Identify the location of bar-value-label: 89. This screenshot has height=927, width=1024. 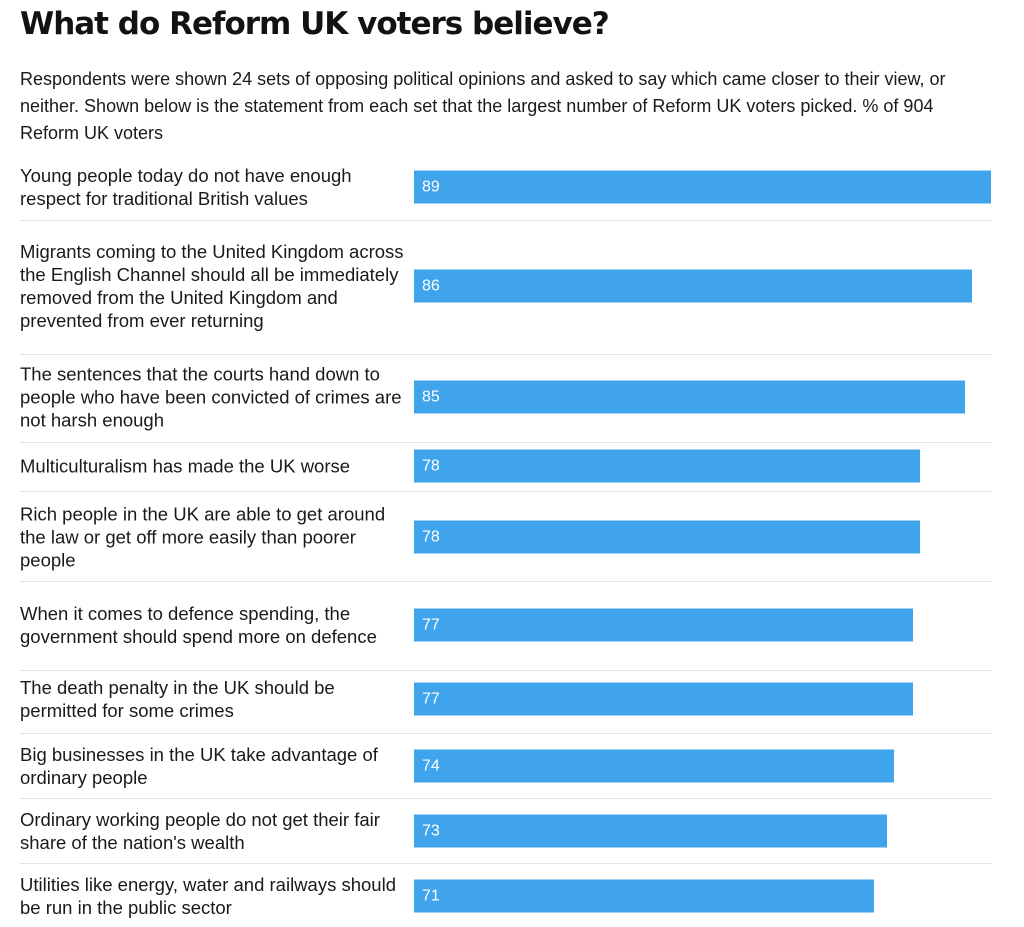
(431, 187).